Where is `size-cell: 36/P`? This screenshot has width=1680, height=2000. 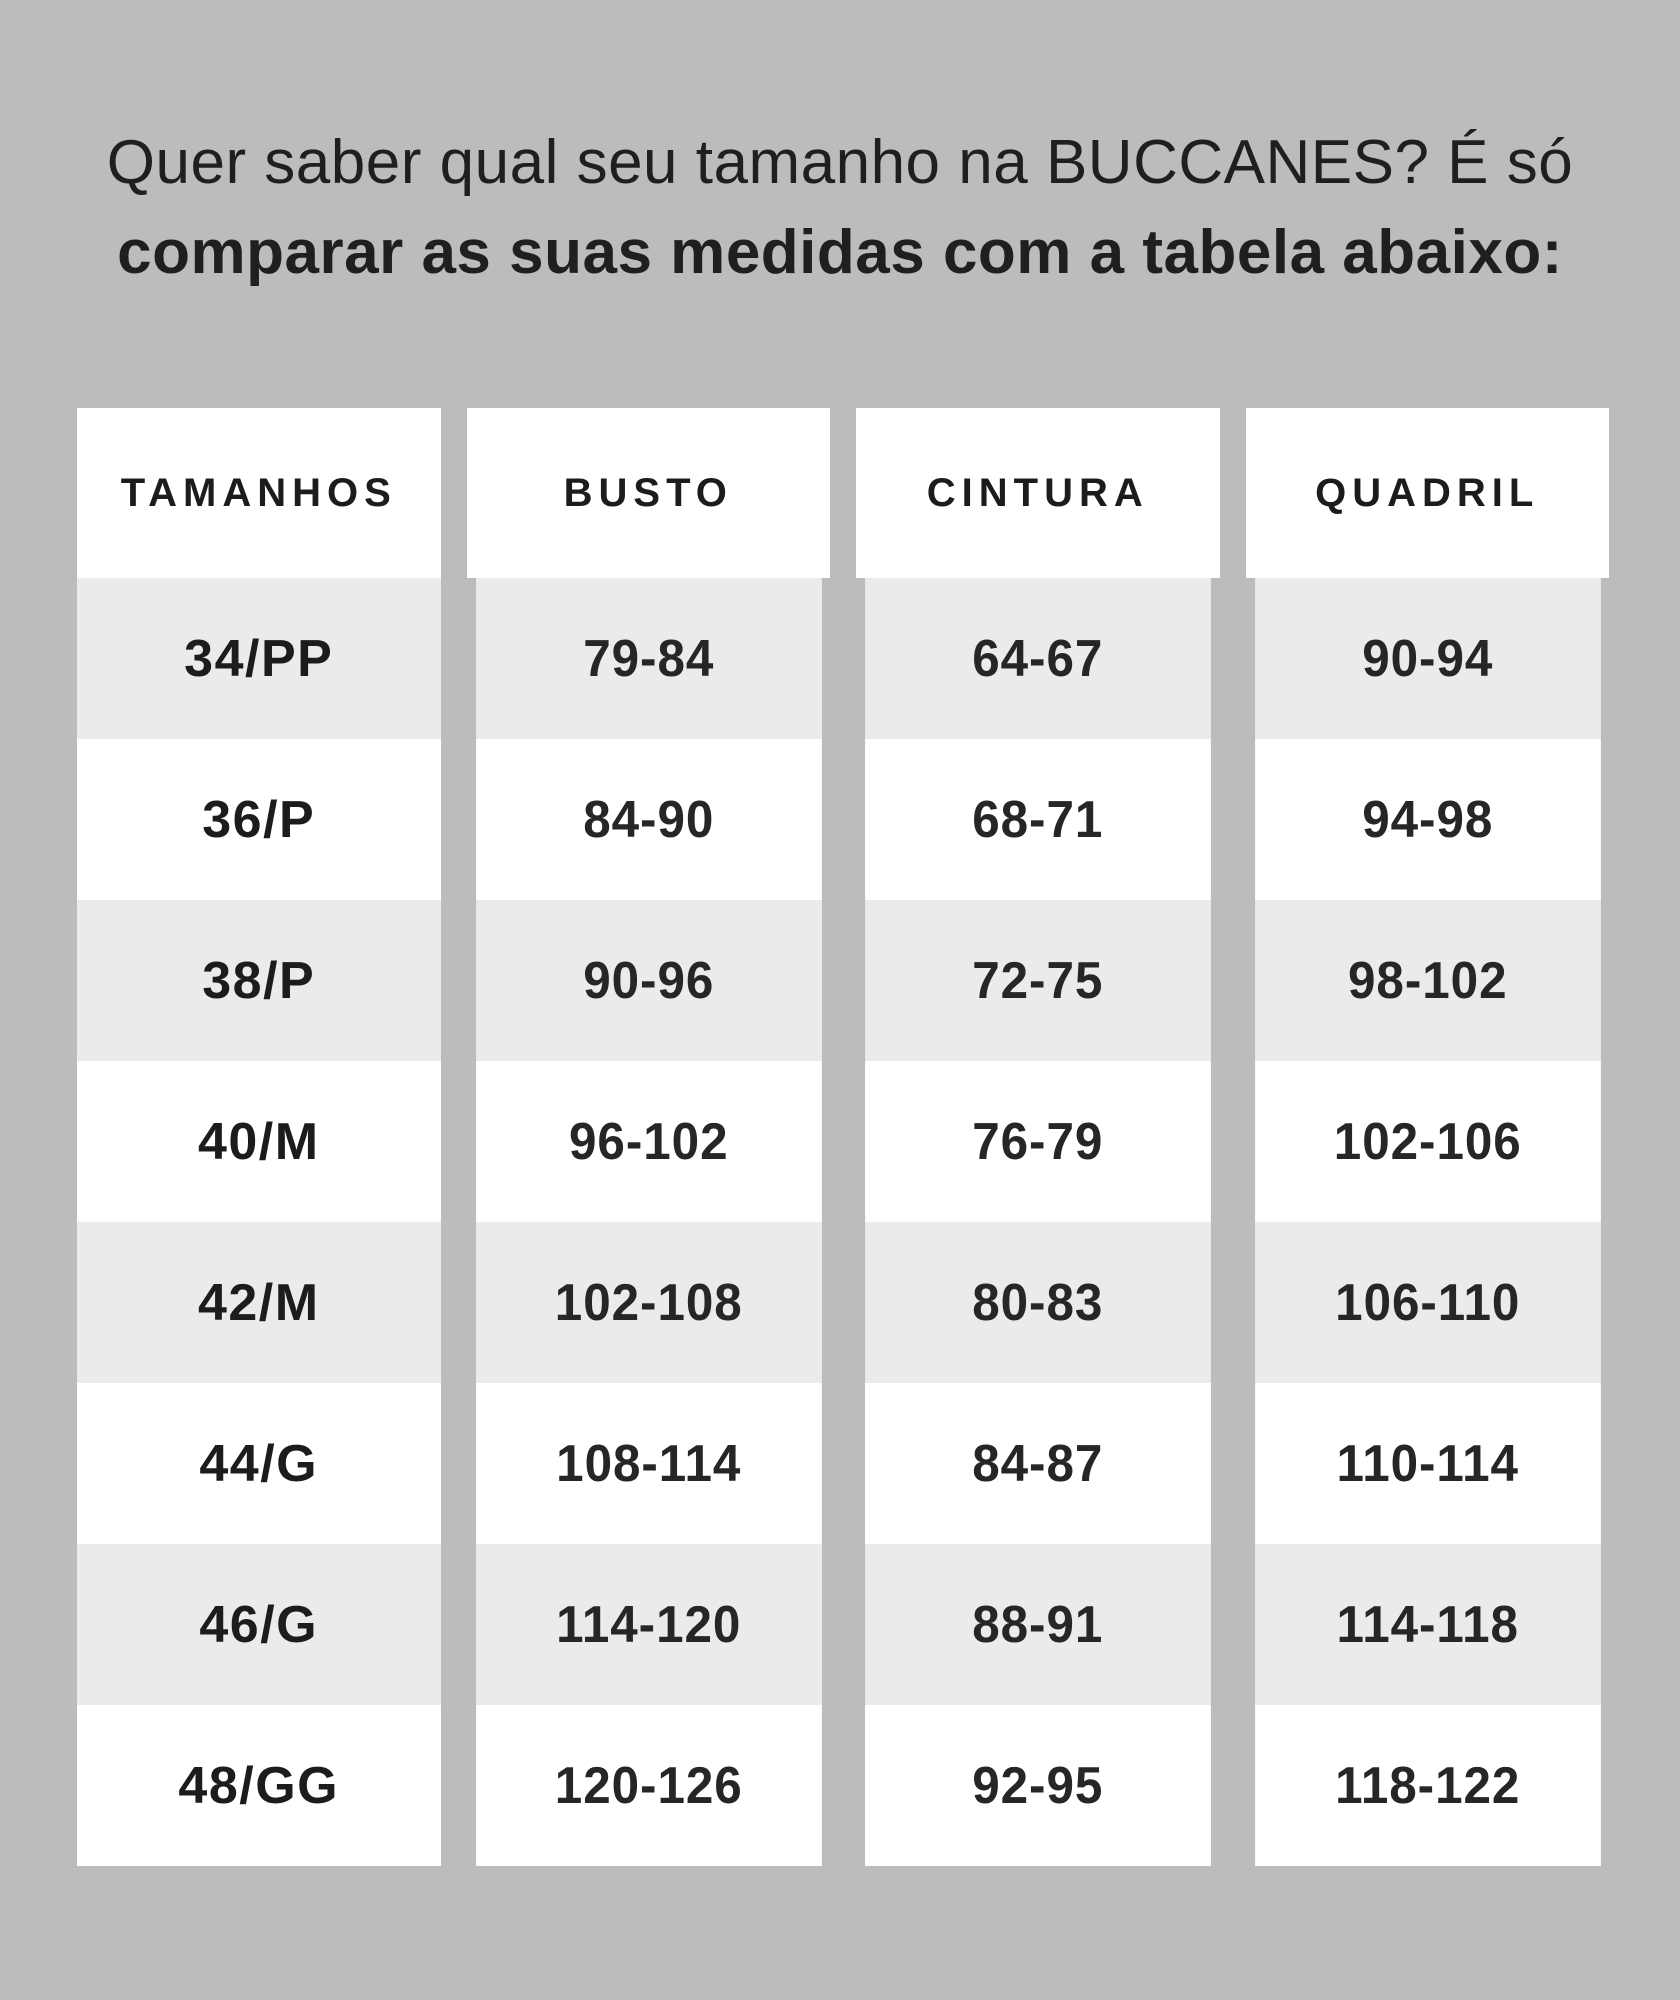
size-cell: 36/P is located at coordinates (259, 819).